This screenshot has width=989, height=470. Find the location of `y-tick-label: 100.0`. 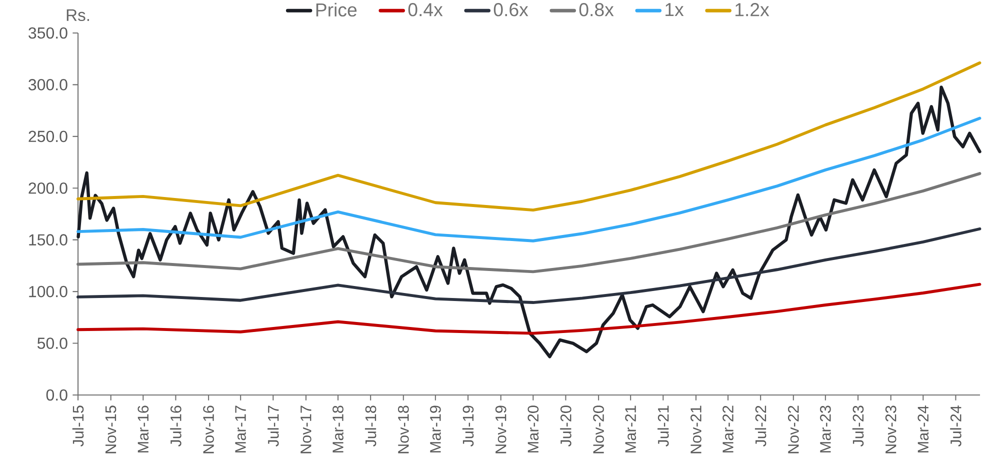

y-tick-label: 100.0 is located at coordinates (48, 292).